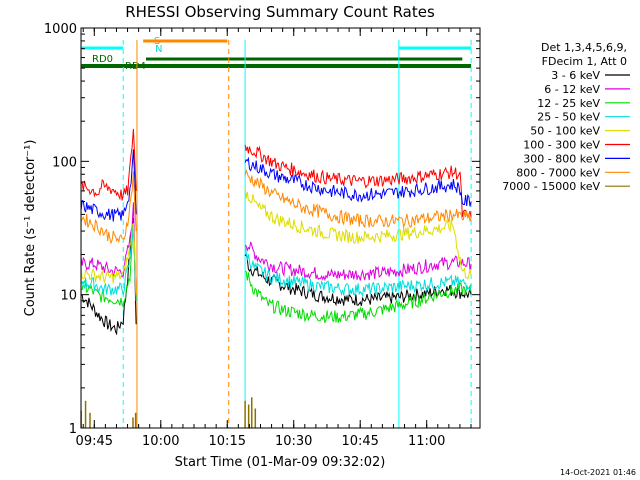 This screenshot has height=480, width=640. Describe the element at coordinates (558, 172) in the screenshot. I see `legend-label: 800 - 7000 keV` at that location.